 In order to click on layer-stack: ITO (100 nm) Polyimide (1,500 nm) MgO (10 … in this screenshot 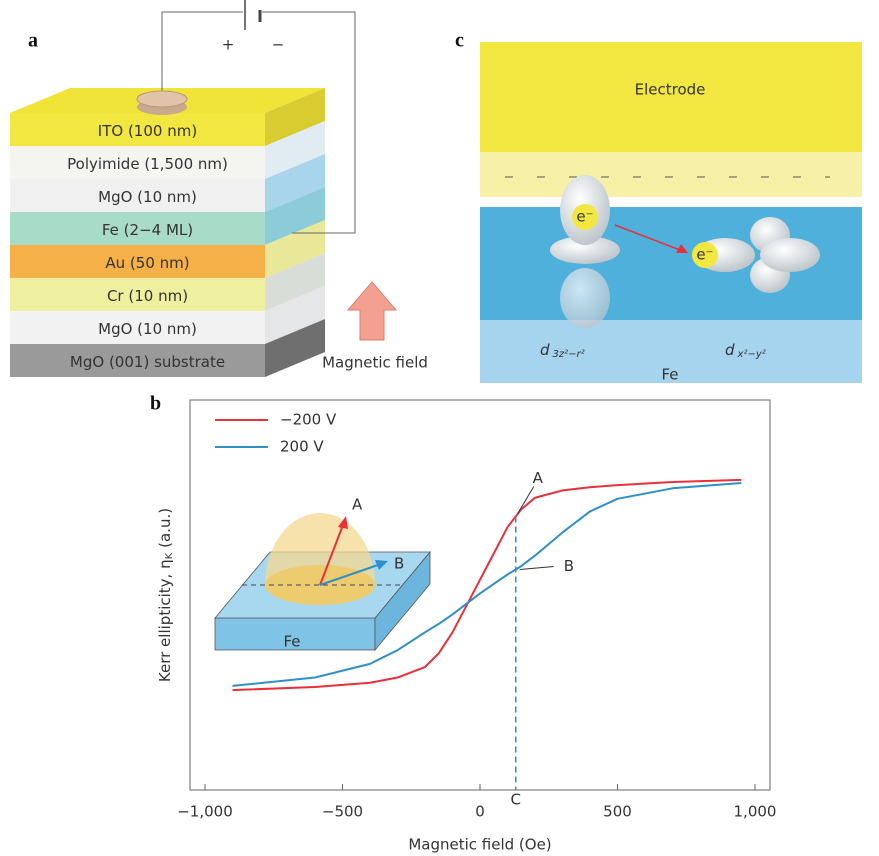, I will do `click(167, 232)`.